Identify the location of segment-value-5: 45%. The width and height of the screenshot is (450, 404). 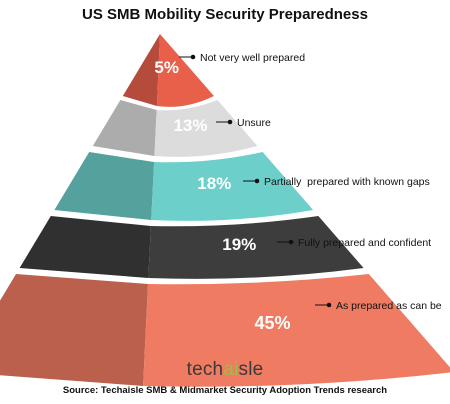
(272, 323).